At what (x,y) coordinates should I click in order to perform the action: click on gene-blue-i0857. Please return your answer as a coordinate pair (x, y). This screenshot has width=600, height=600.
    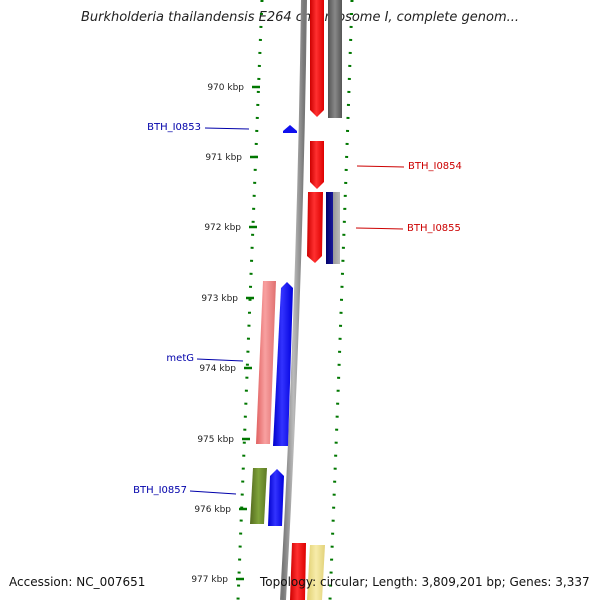
    Looking at the image, I should click on (276, 497).